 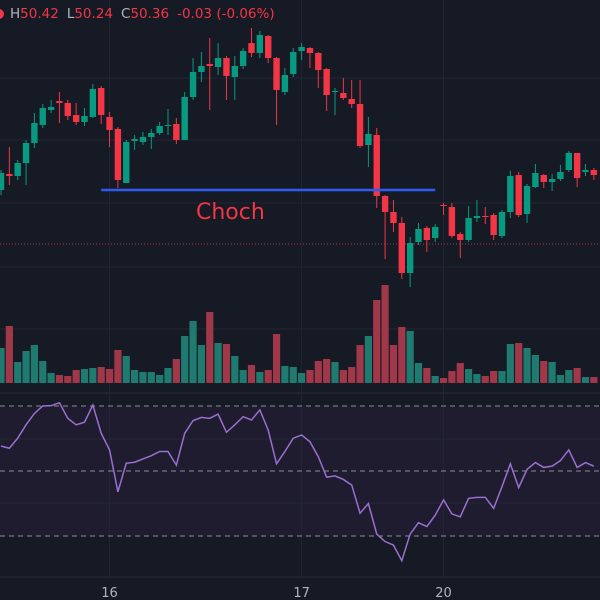 I want to click on x-axis-label: 20, so click(x=443, y=593).